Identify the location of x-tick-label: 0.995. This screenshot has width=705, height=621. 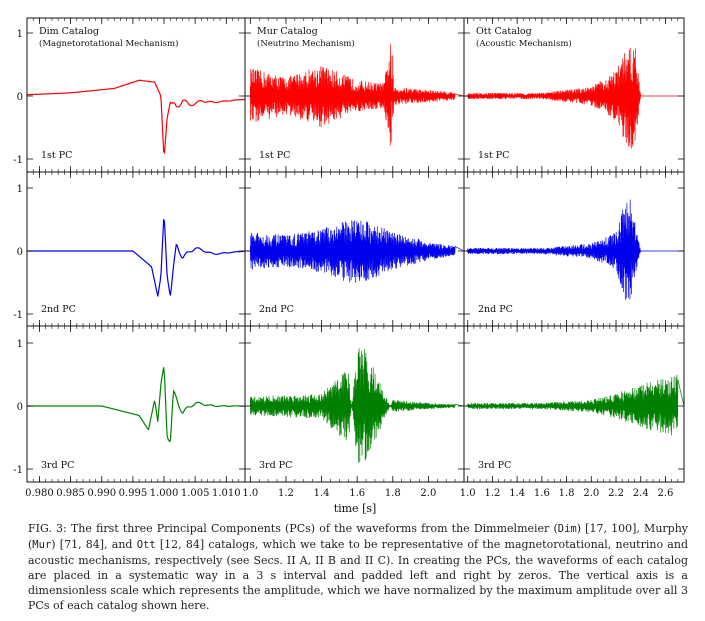
(133, 493).